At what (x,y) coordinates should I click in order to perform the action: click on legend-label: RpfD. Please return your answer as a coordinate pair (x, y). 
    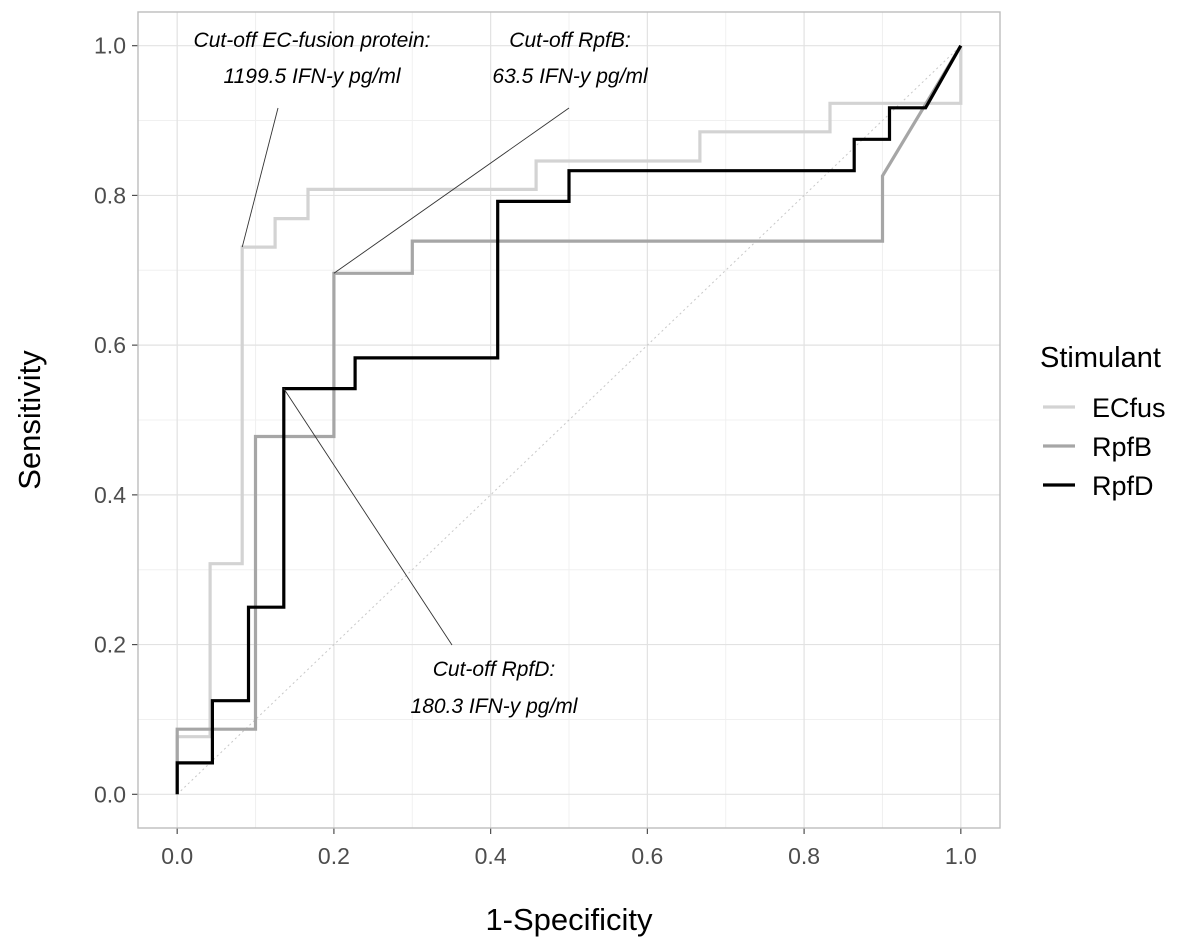
    Looking at the image, I should click on (1123, 486).